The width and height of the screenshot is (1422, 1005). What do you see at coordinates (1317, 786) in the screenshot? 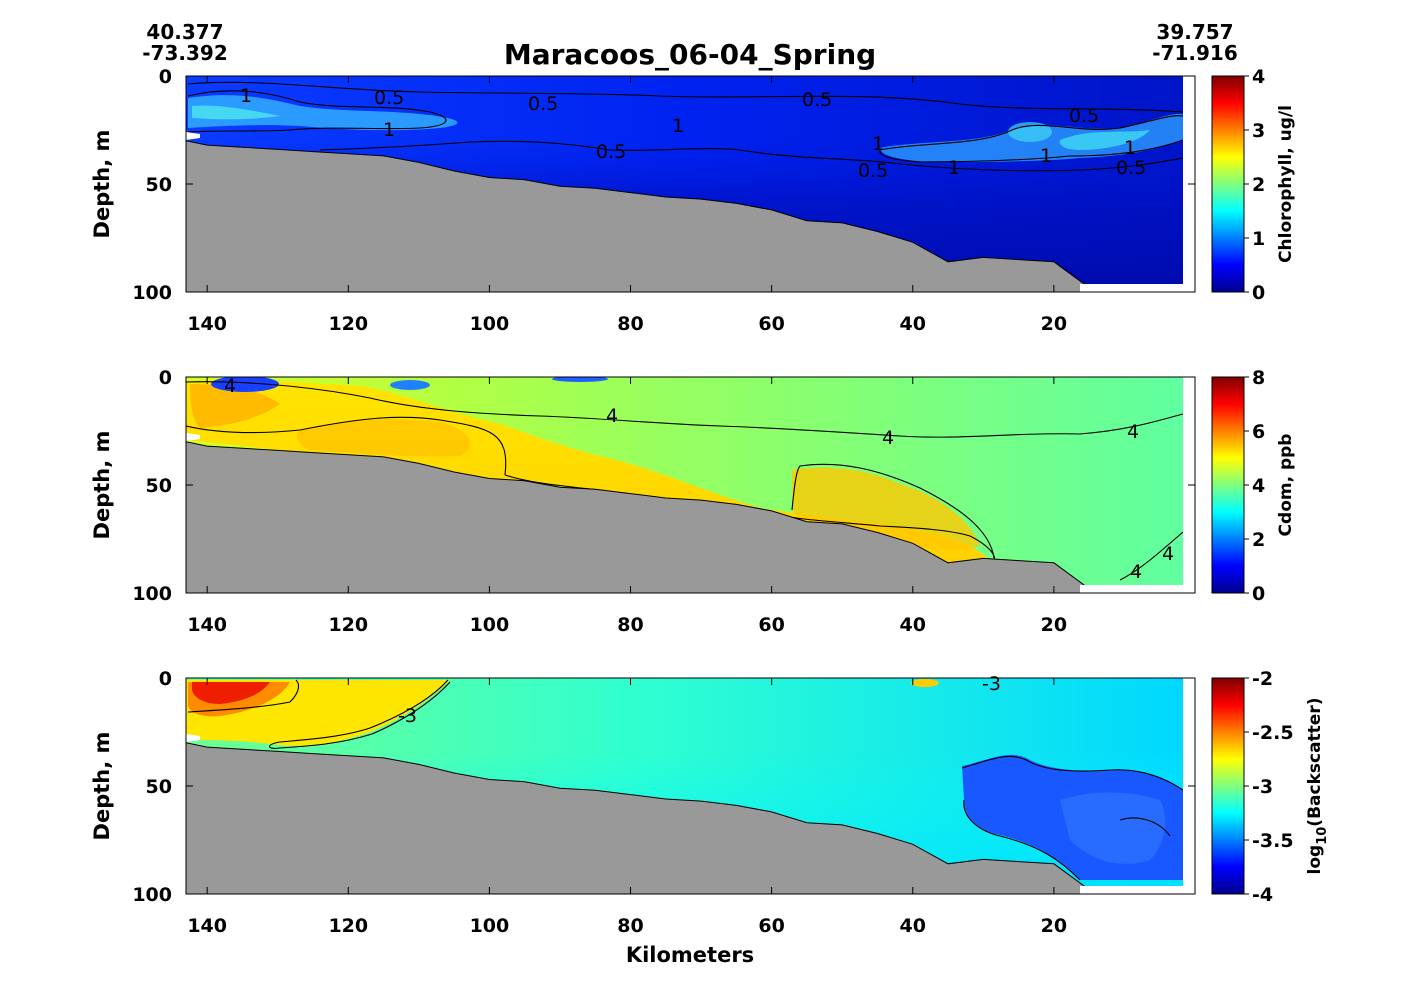
I see `colorbar-label: log10(Backscatter)` at bounding box center [1317, 786].